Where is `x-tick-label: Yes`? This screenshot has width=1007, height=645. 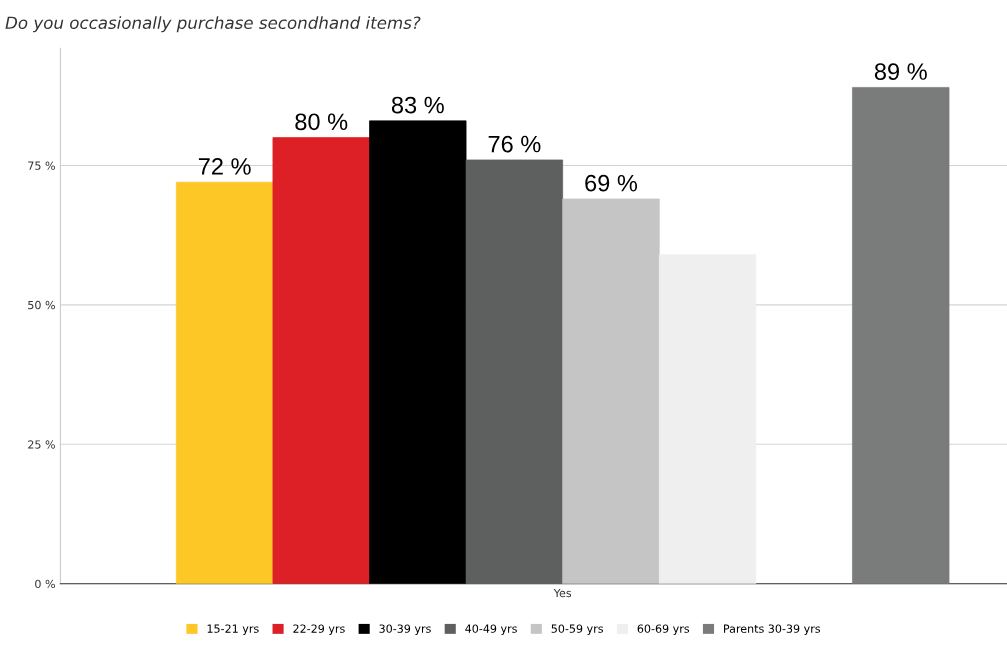
x-tick-label: Yes is located at coordinates (562, 593).